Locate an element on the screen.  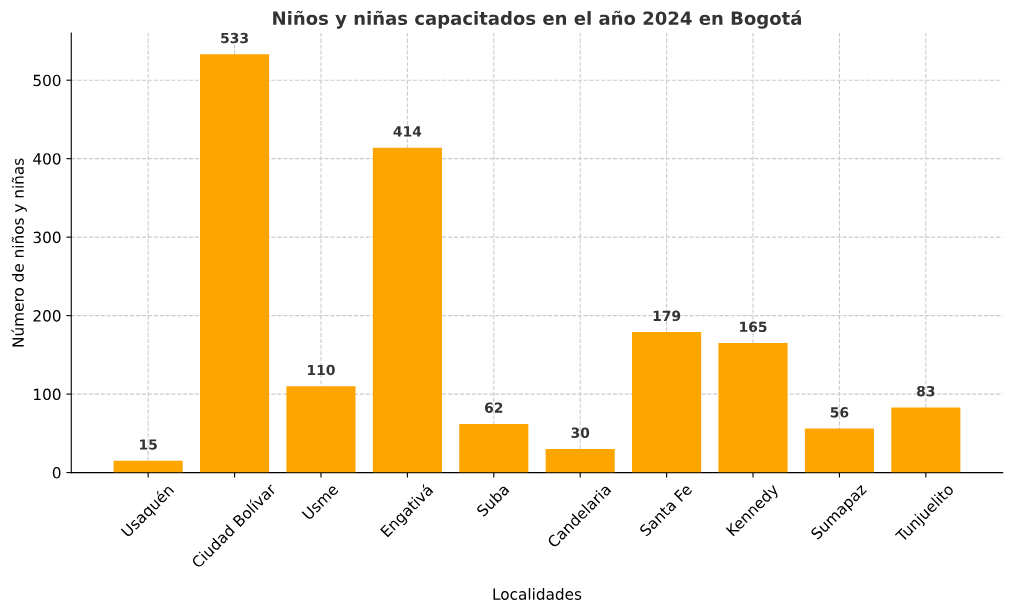
data-label: 56 is located at coordinates (839, 412).